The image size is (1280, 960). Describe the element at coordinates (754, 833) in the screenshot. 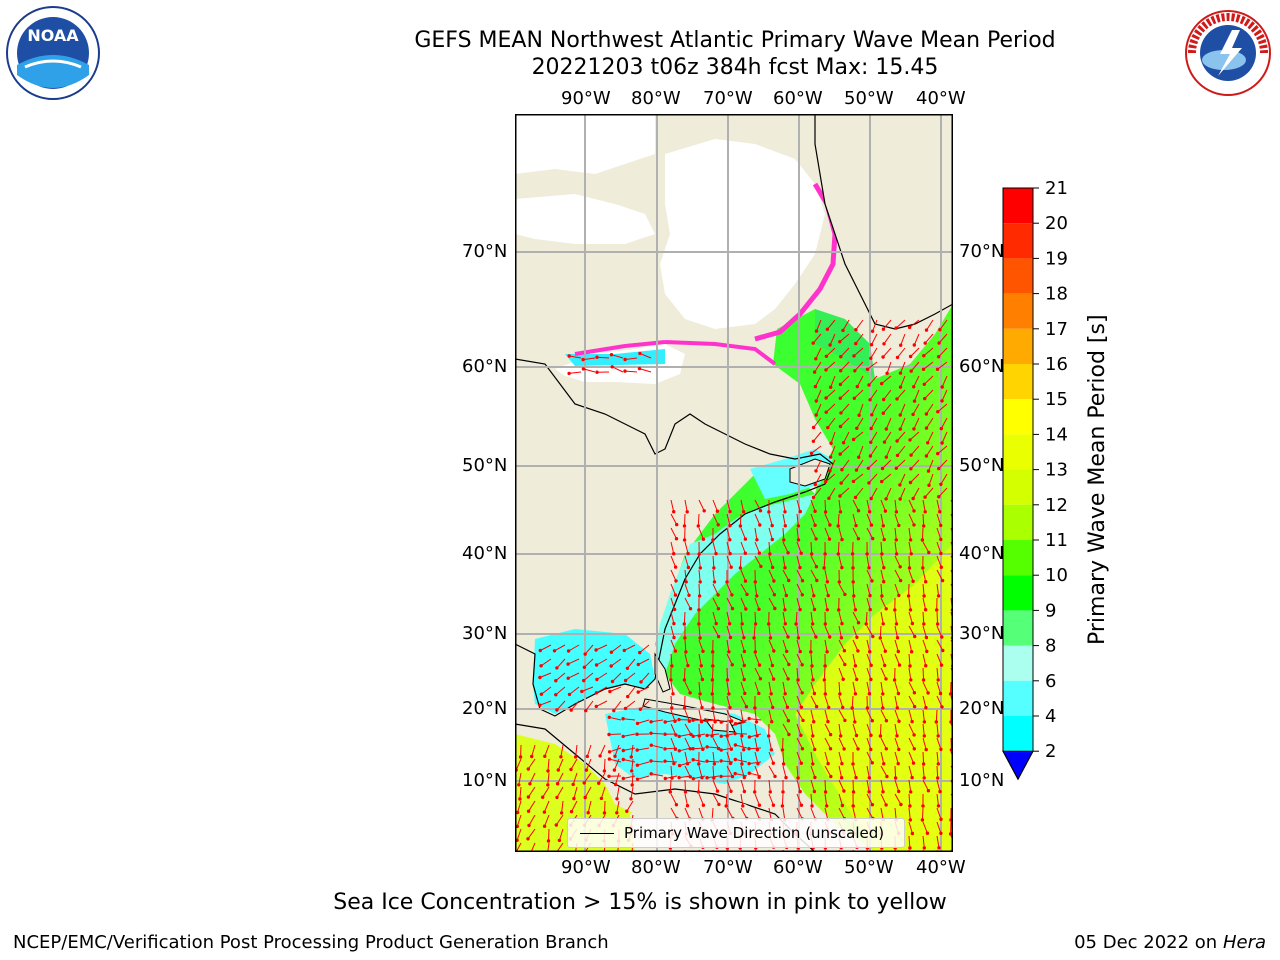

I see `legend-label: Primary Wave Direction (unscaled)` at that location.